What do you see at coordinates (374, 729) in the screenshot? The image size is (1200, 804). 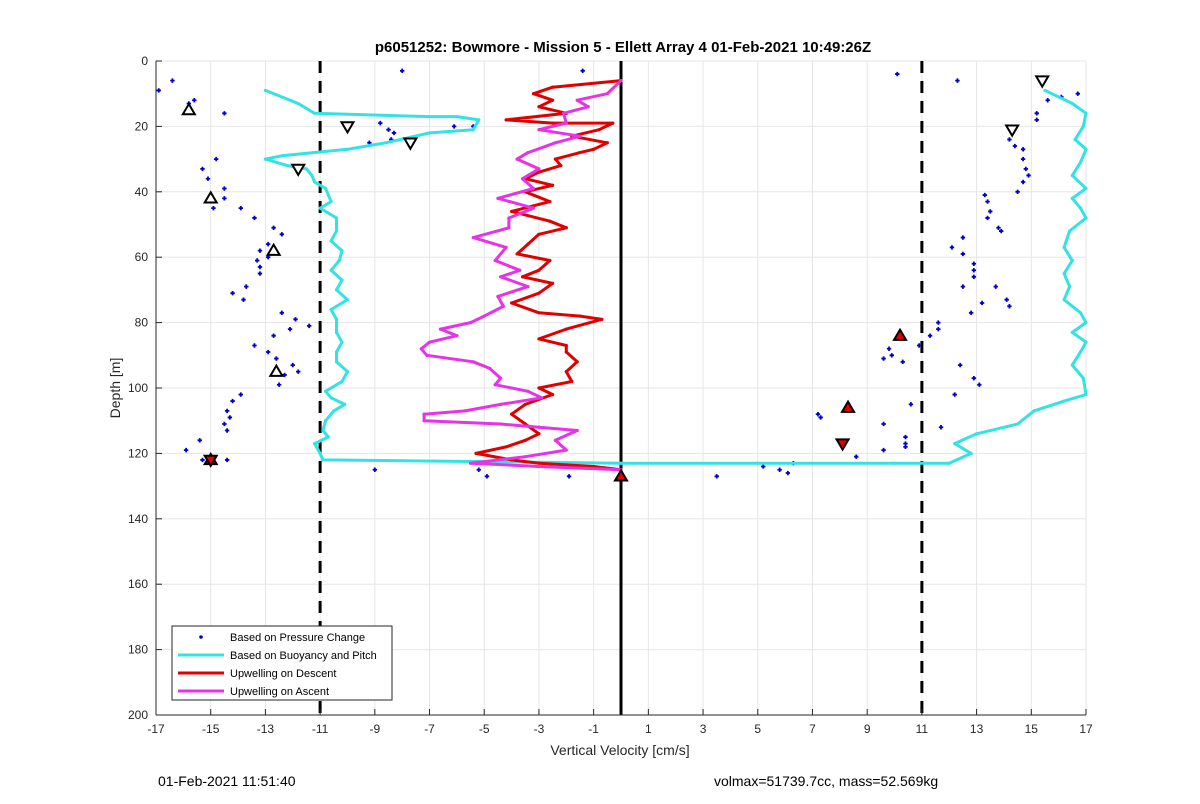 I see `x-tick-label: -9` at bounding box center [374, 729].